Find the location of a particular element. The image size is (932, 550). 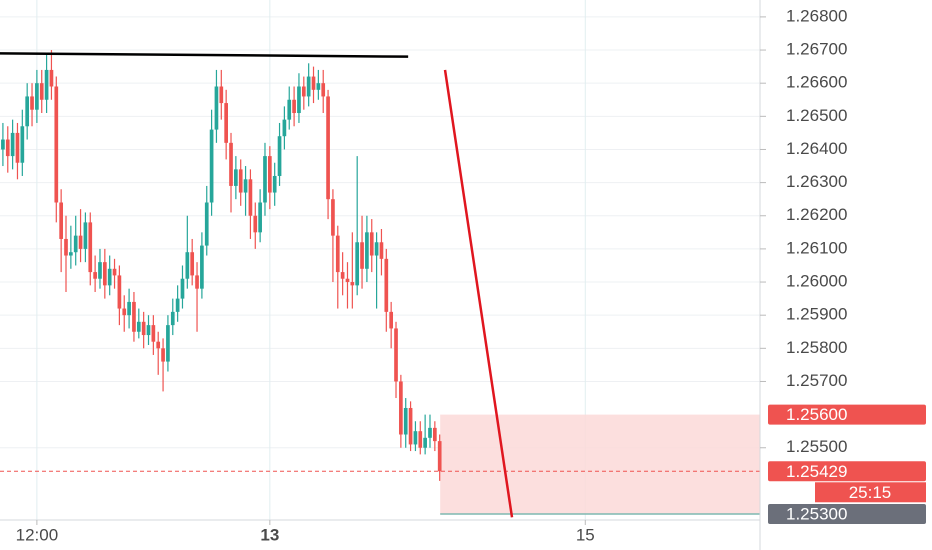

y-tick-label: 1.26700 is located at coordinates (816, 49).